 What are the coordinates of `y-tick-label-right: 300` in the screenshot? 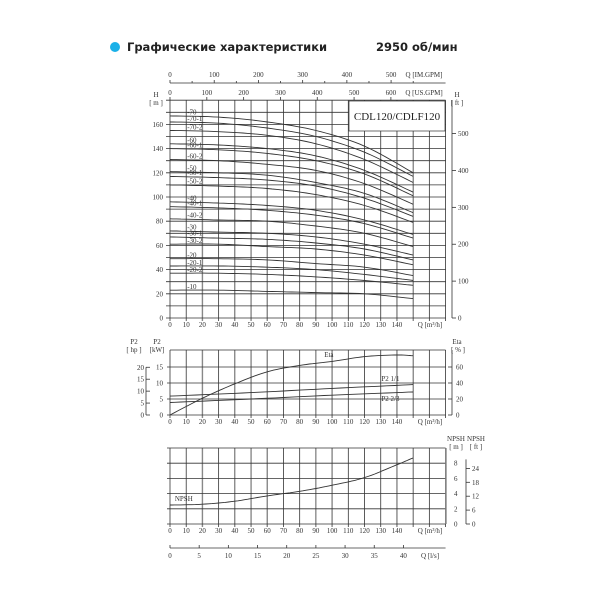 It's located at (463, 208).